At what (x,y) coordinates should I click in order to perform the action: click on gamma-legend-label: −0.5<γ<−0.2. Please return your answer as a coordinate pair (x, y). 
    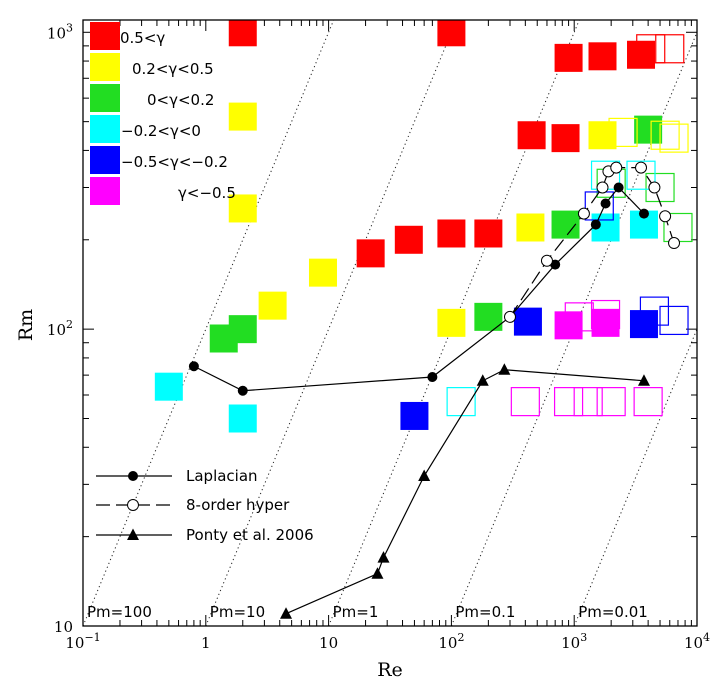
    Looking at the image, I should click on (174, 162).